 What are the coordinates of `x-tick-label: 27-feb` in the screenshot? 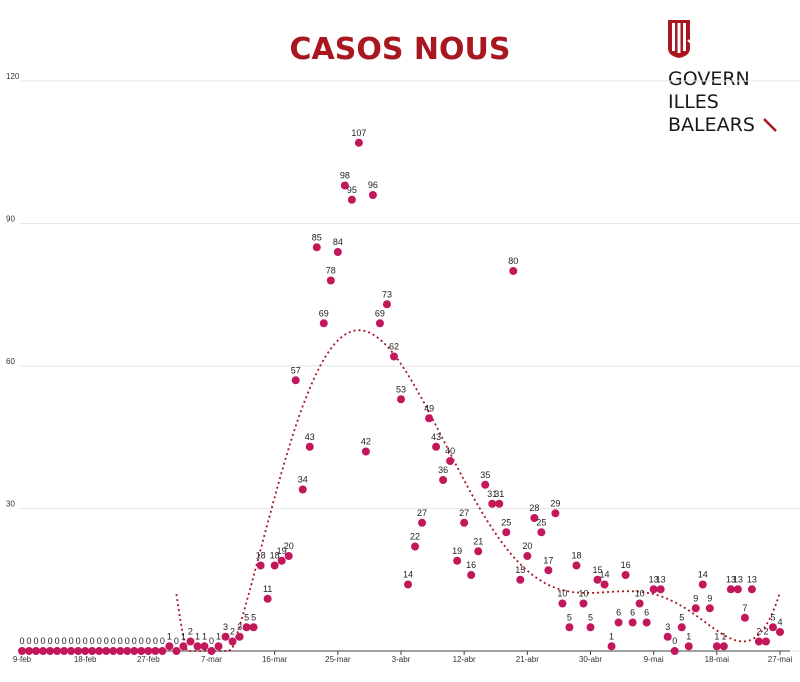 It's located at (148, 659).